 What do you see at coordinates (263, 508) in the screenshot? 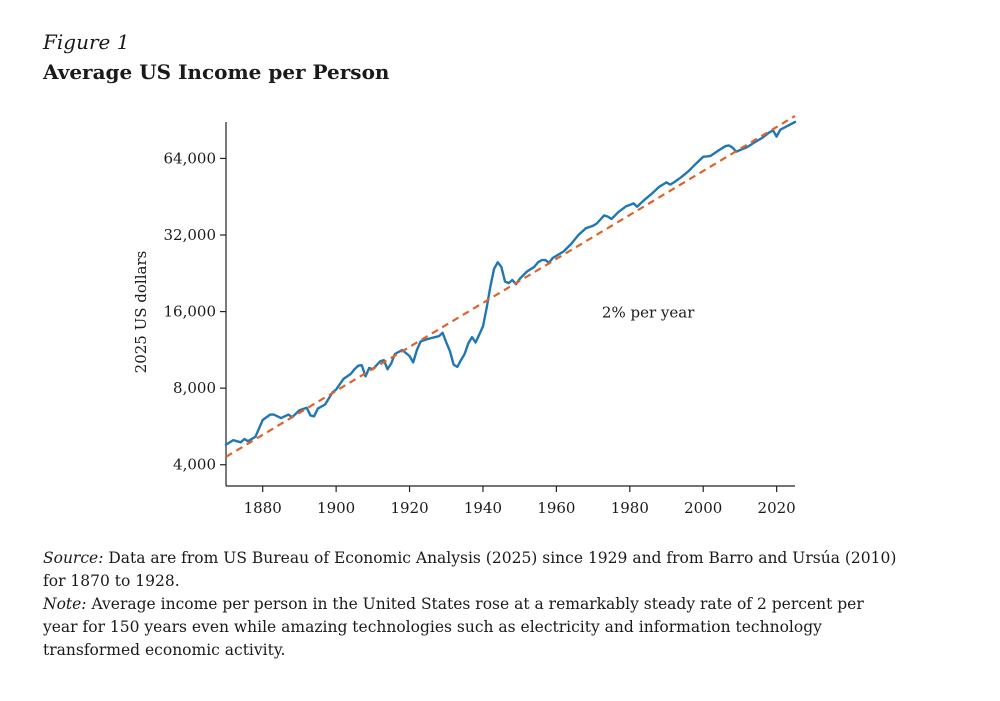
I see `x-tick-label: 1880` at bounding box center [263, 508].